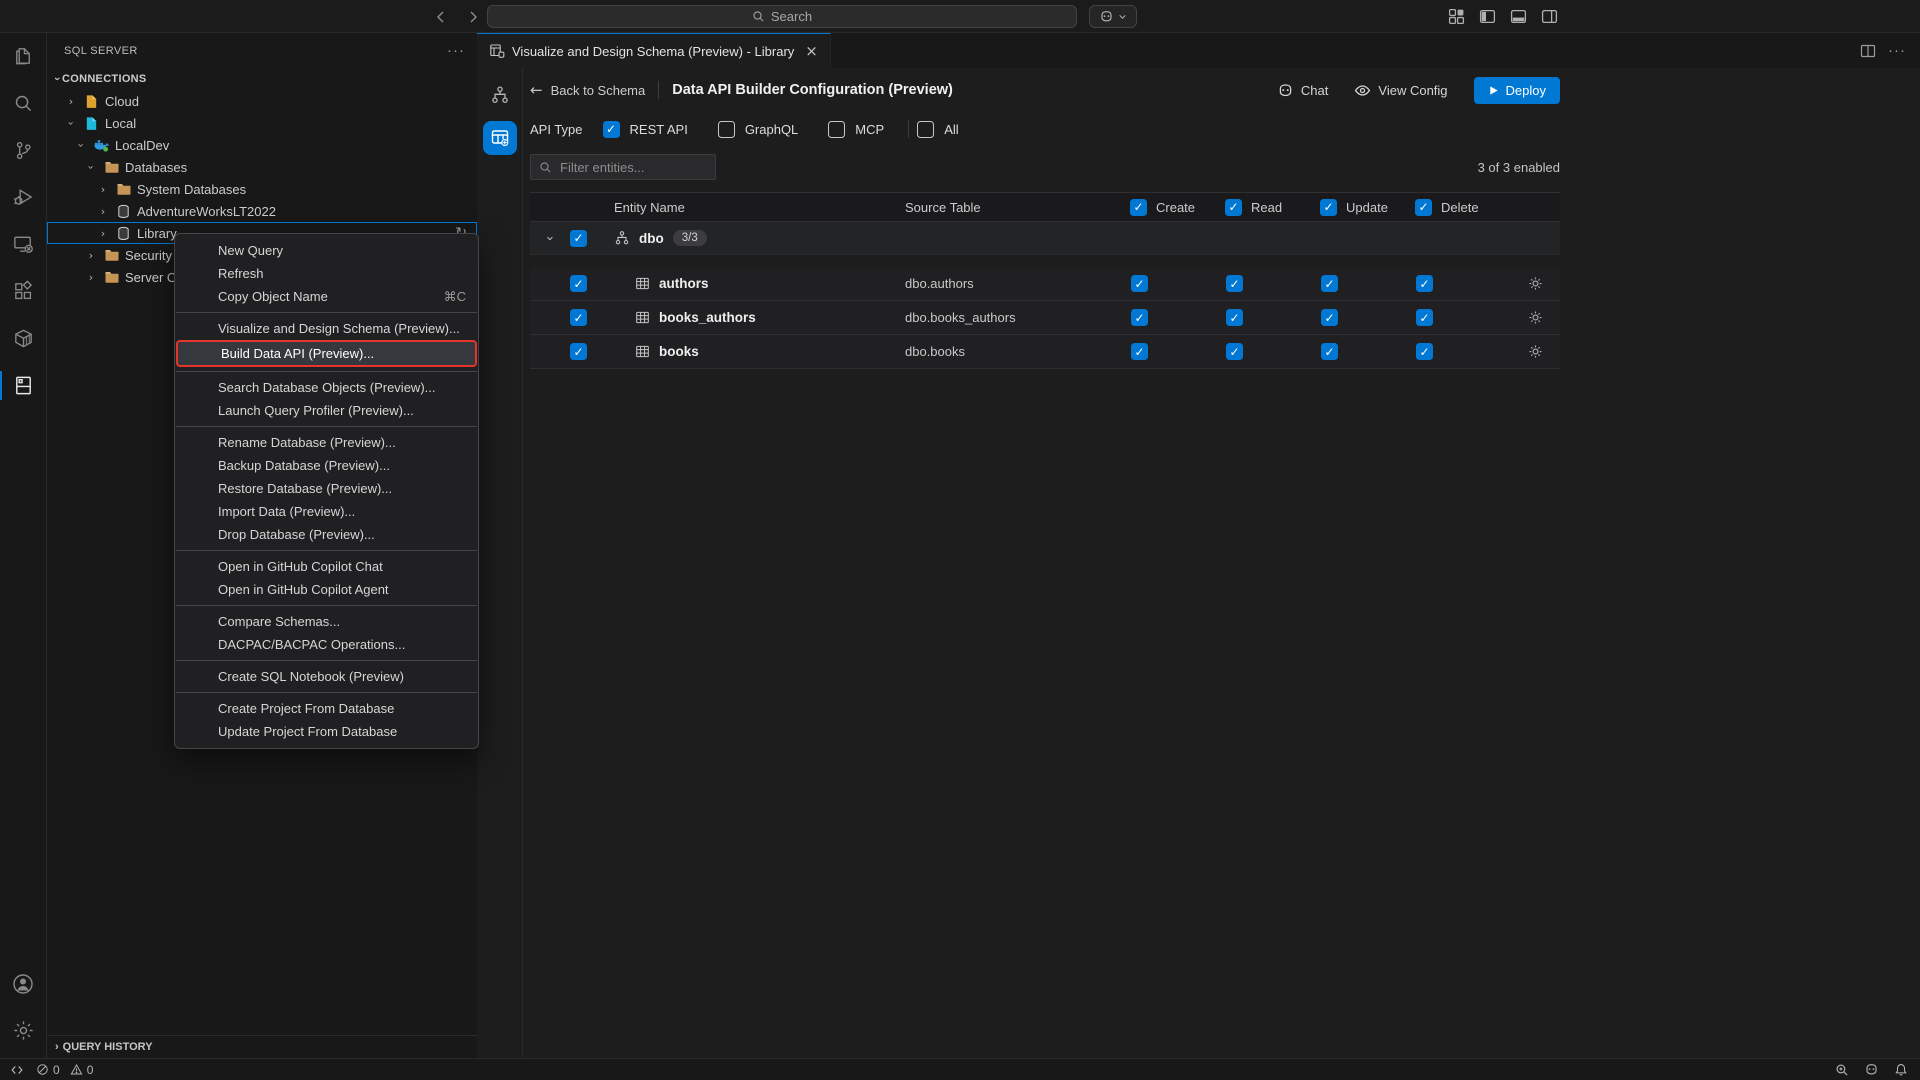  I want to click on sql-database-projects-icon, so click(23, 385).